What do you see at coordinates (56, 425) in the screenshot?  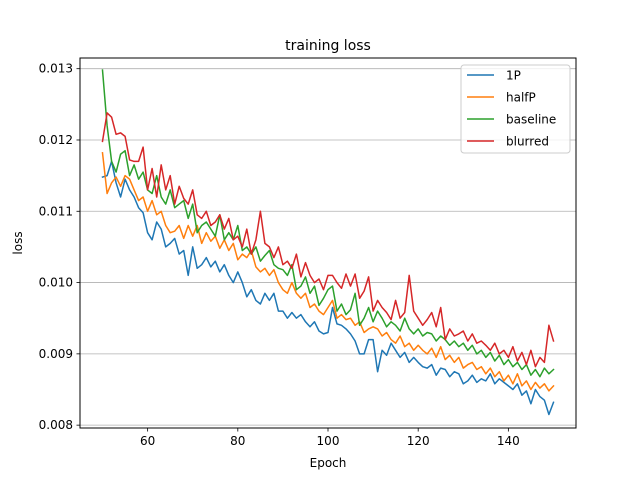 I see `y-tick-label: 0.008` at bounding box center [56, 425].